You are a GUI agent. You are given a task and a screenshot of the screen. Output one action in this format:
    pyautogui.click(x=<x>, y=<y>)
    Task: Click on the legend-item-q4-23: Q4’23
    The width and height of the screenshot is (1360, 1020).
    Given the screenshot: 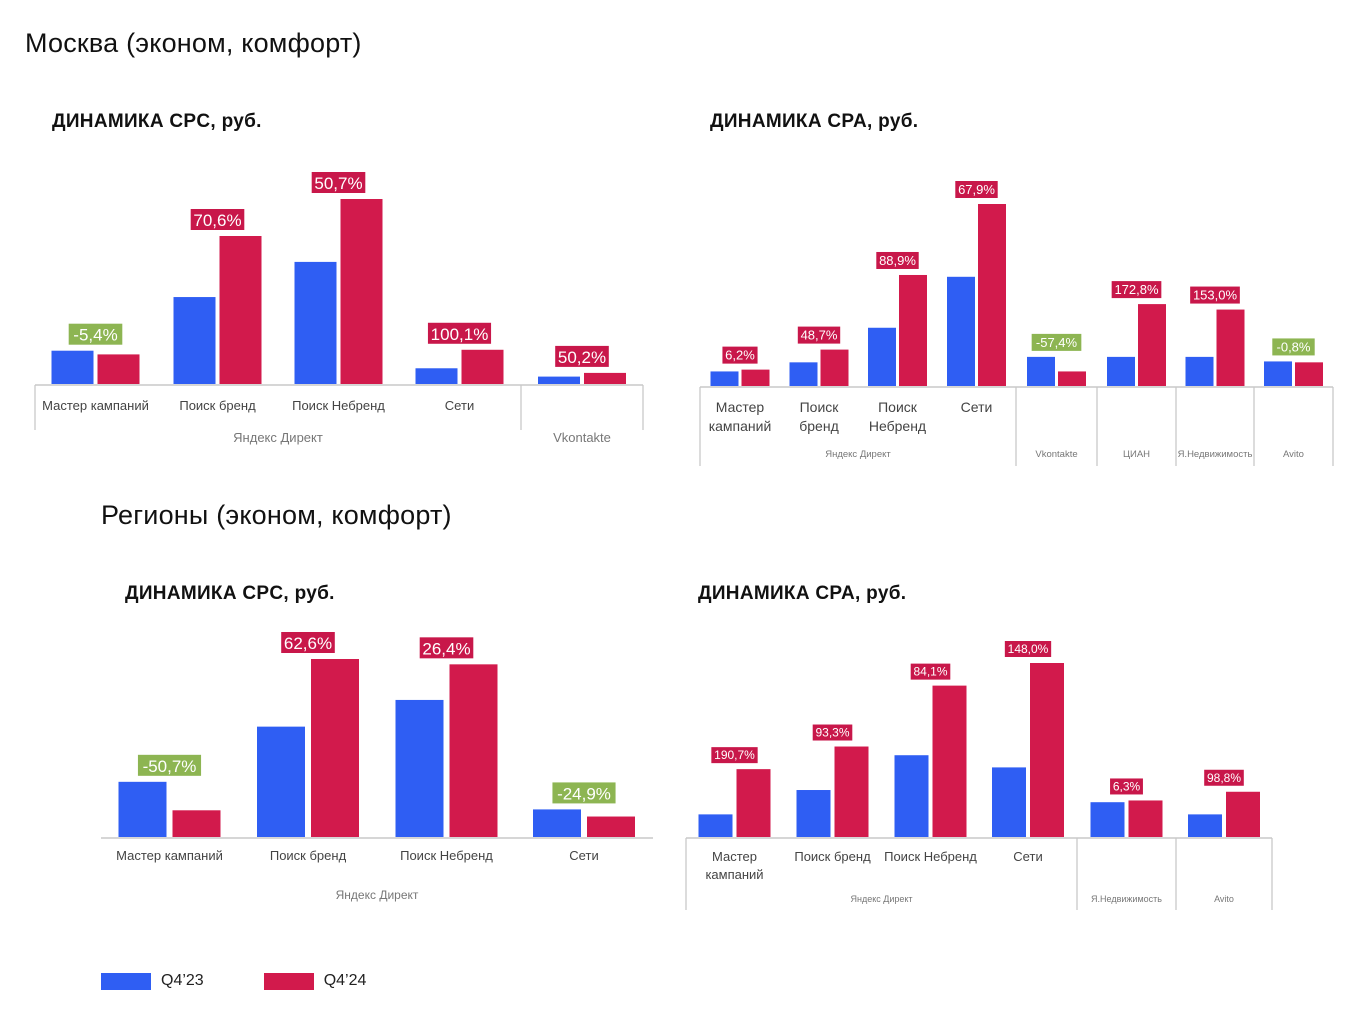 What is the action you would take?
    pyautogui.click(x=152, y=981)
    